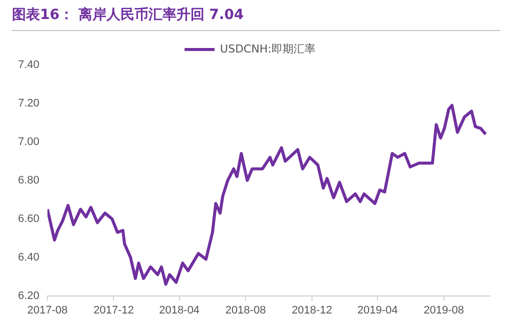  What do you see at coordinates (377, 310) in the screenshot?
I see `x-tick-label: 2019-04` at bounding box center [377, 310].